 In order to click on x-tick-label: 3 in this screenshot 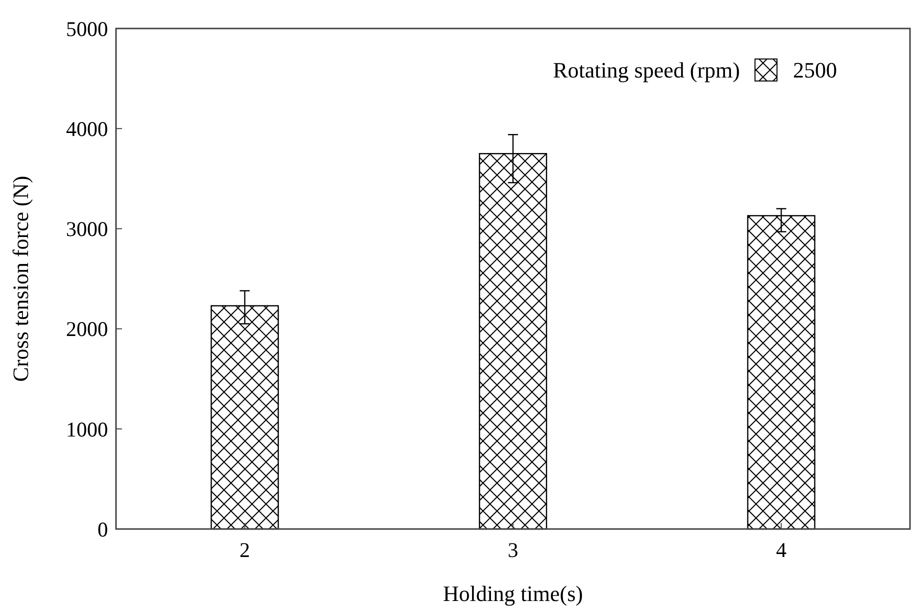, I will do `click(513, 550)`.